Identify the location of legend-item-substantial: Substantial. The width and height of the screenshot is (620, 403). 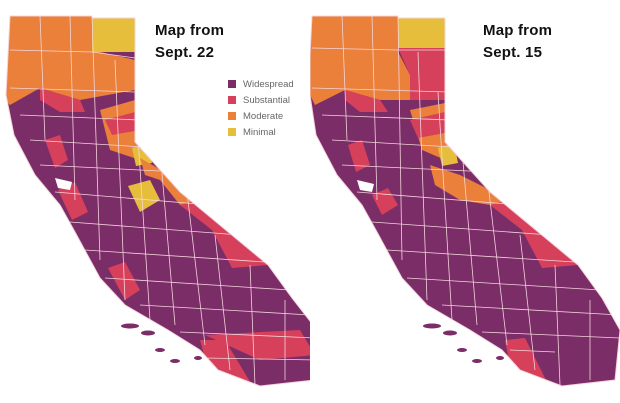
(261, 100).